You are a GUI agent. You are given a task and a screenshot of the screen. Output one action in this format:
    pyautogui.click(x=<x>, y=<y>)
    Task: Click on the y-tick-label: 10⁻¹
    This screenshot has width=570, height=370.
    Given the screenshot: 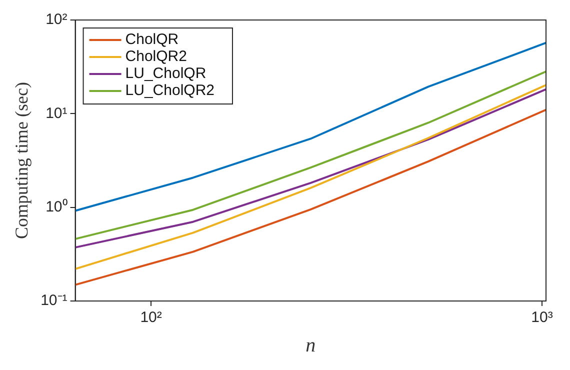 What is the action you would take?
    pyautogui.click(x=54, y=301)
    